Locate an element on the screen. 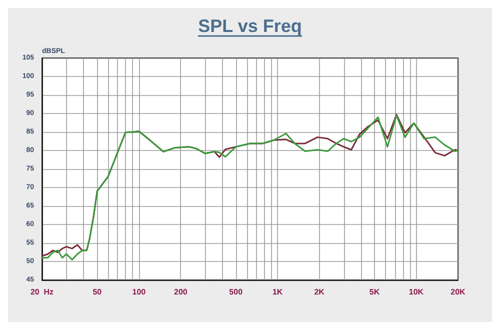  x-tick-label: 20 Hz is located at coordinates (42, 292).